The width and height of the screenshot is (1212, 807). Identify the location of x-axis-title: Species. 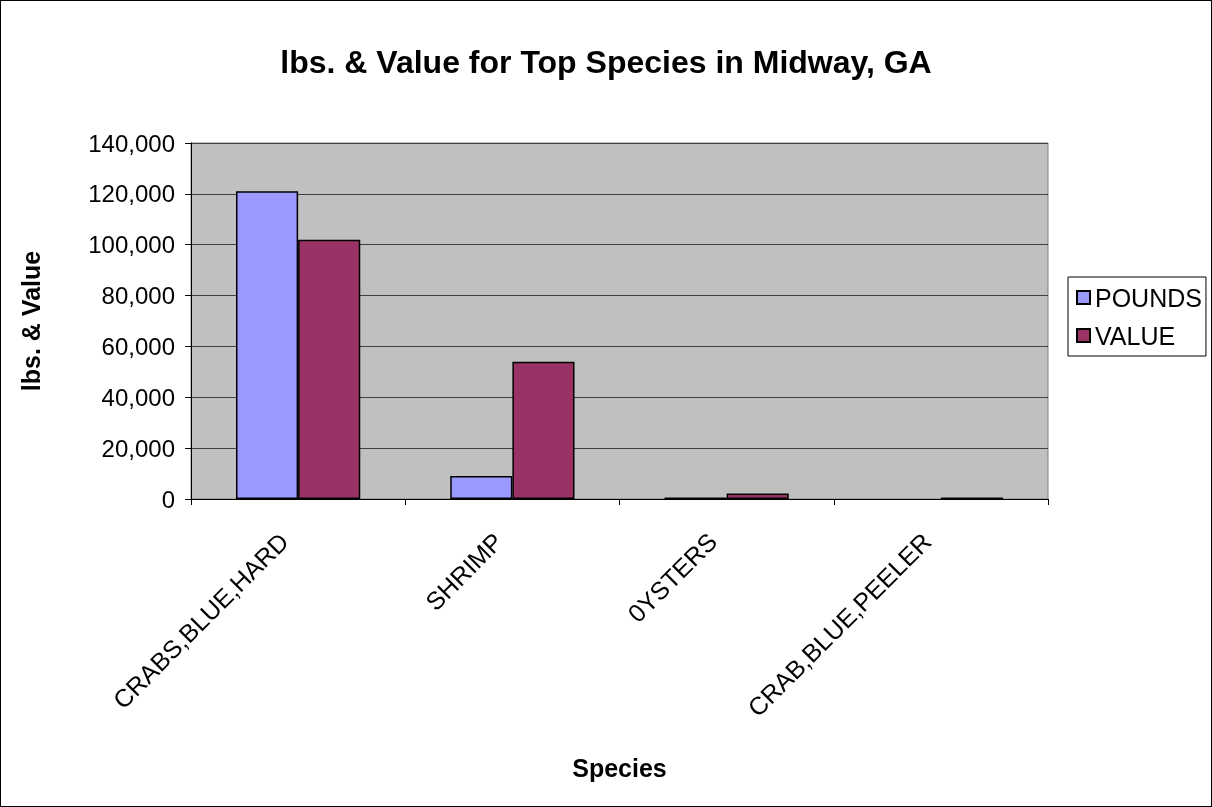
(619, 767).